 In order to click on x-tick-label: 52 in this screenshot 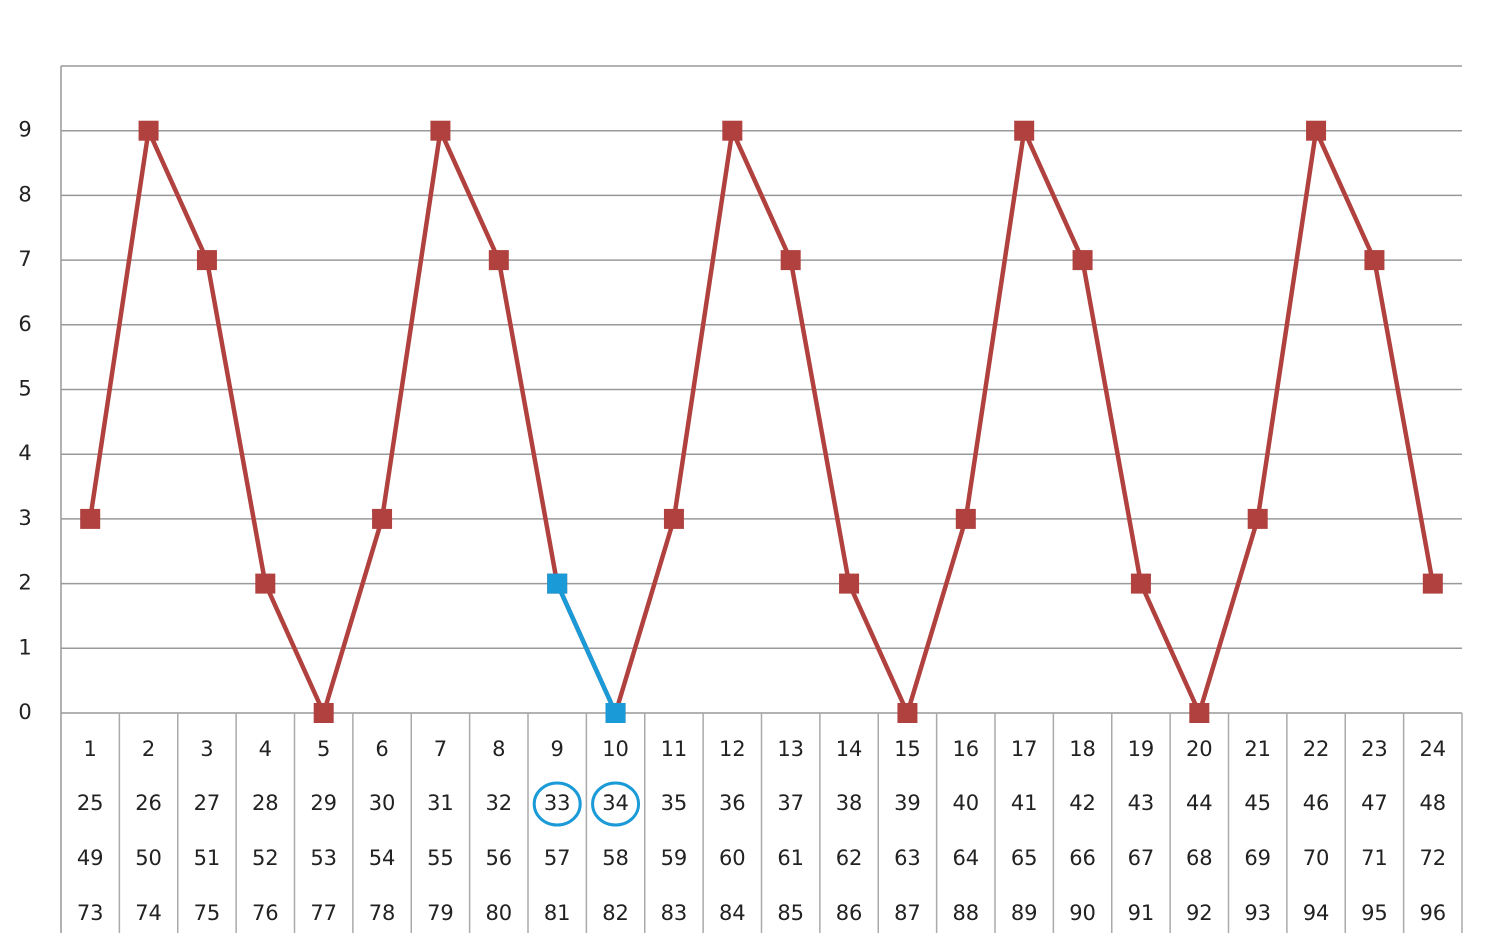, I will do `click(265, 858)`.